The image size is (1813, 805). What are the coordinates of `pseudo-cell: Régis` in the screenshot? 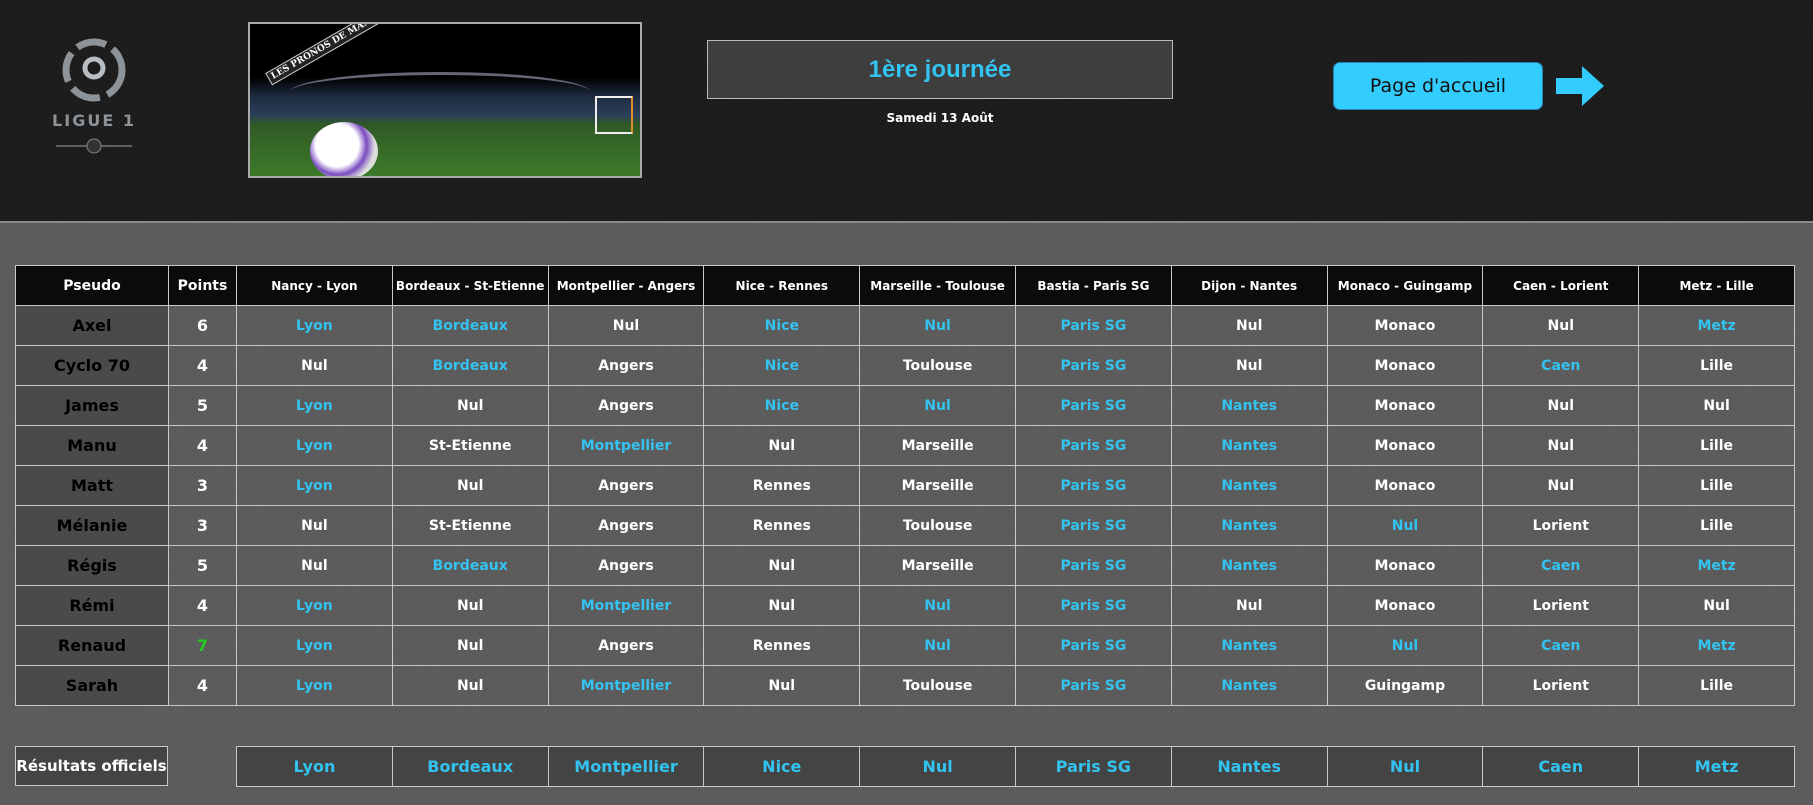 It's located at (92, 565).